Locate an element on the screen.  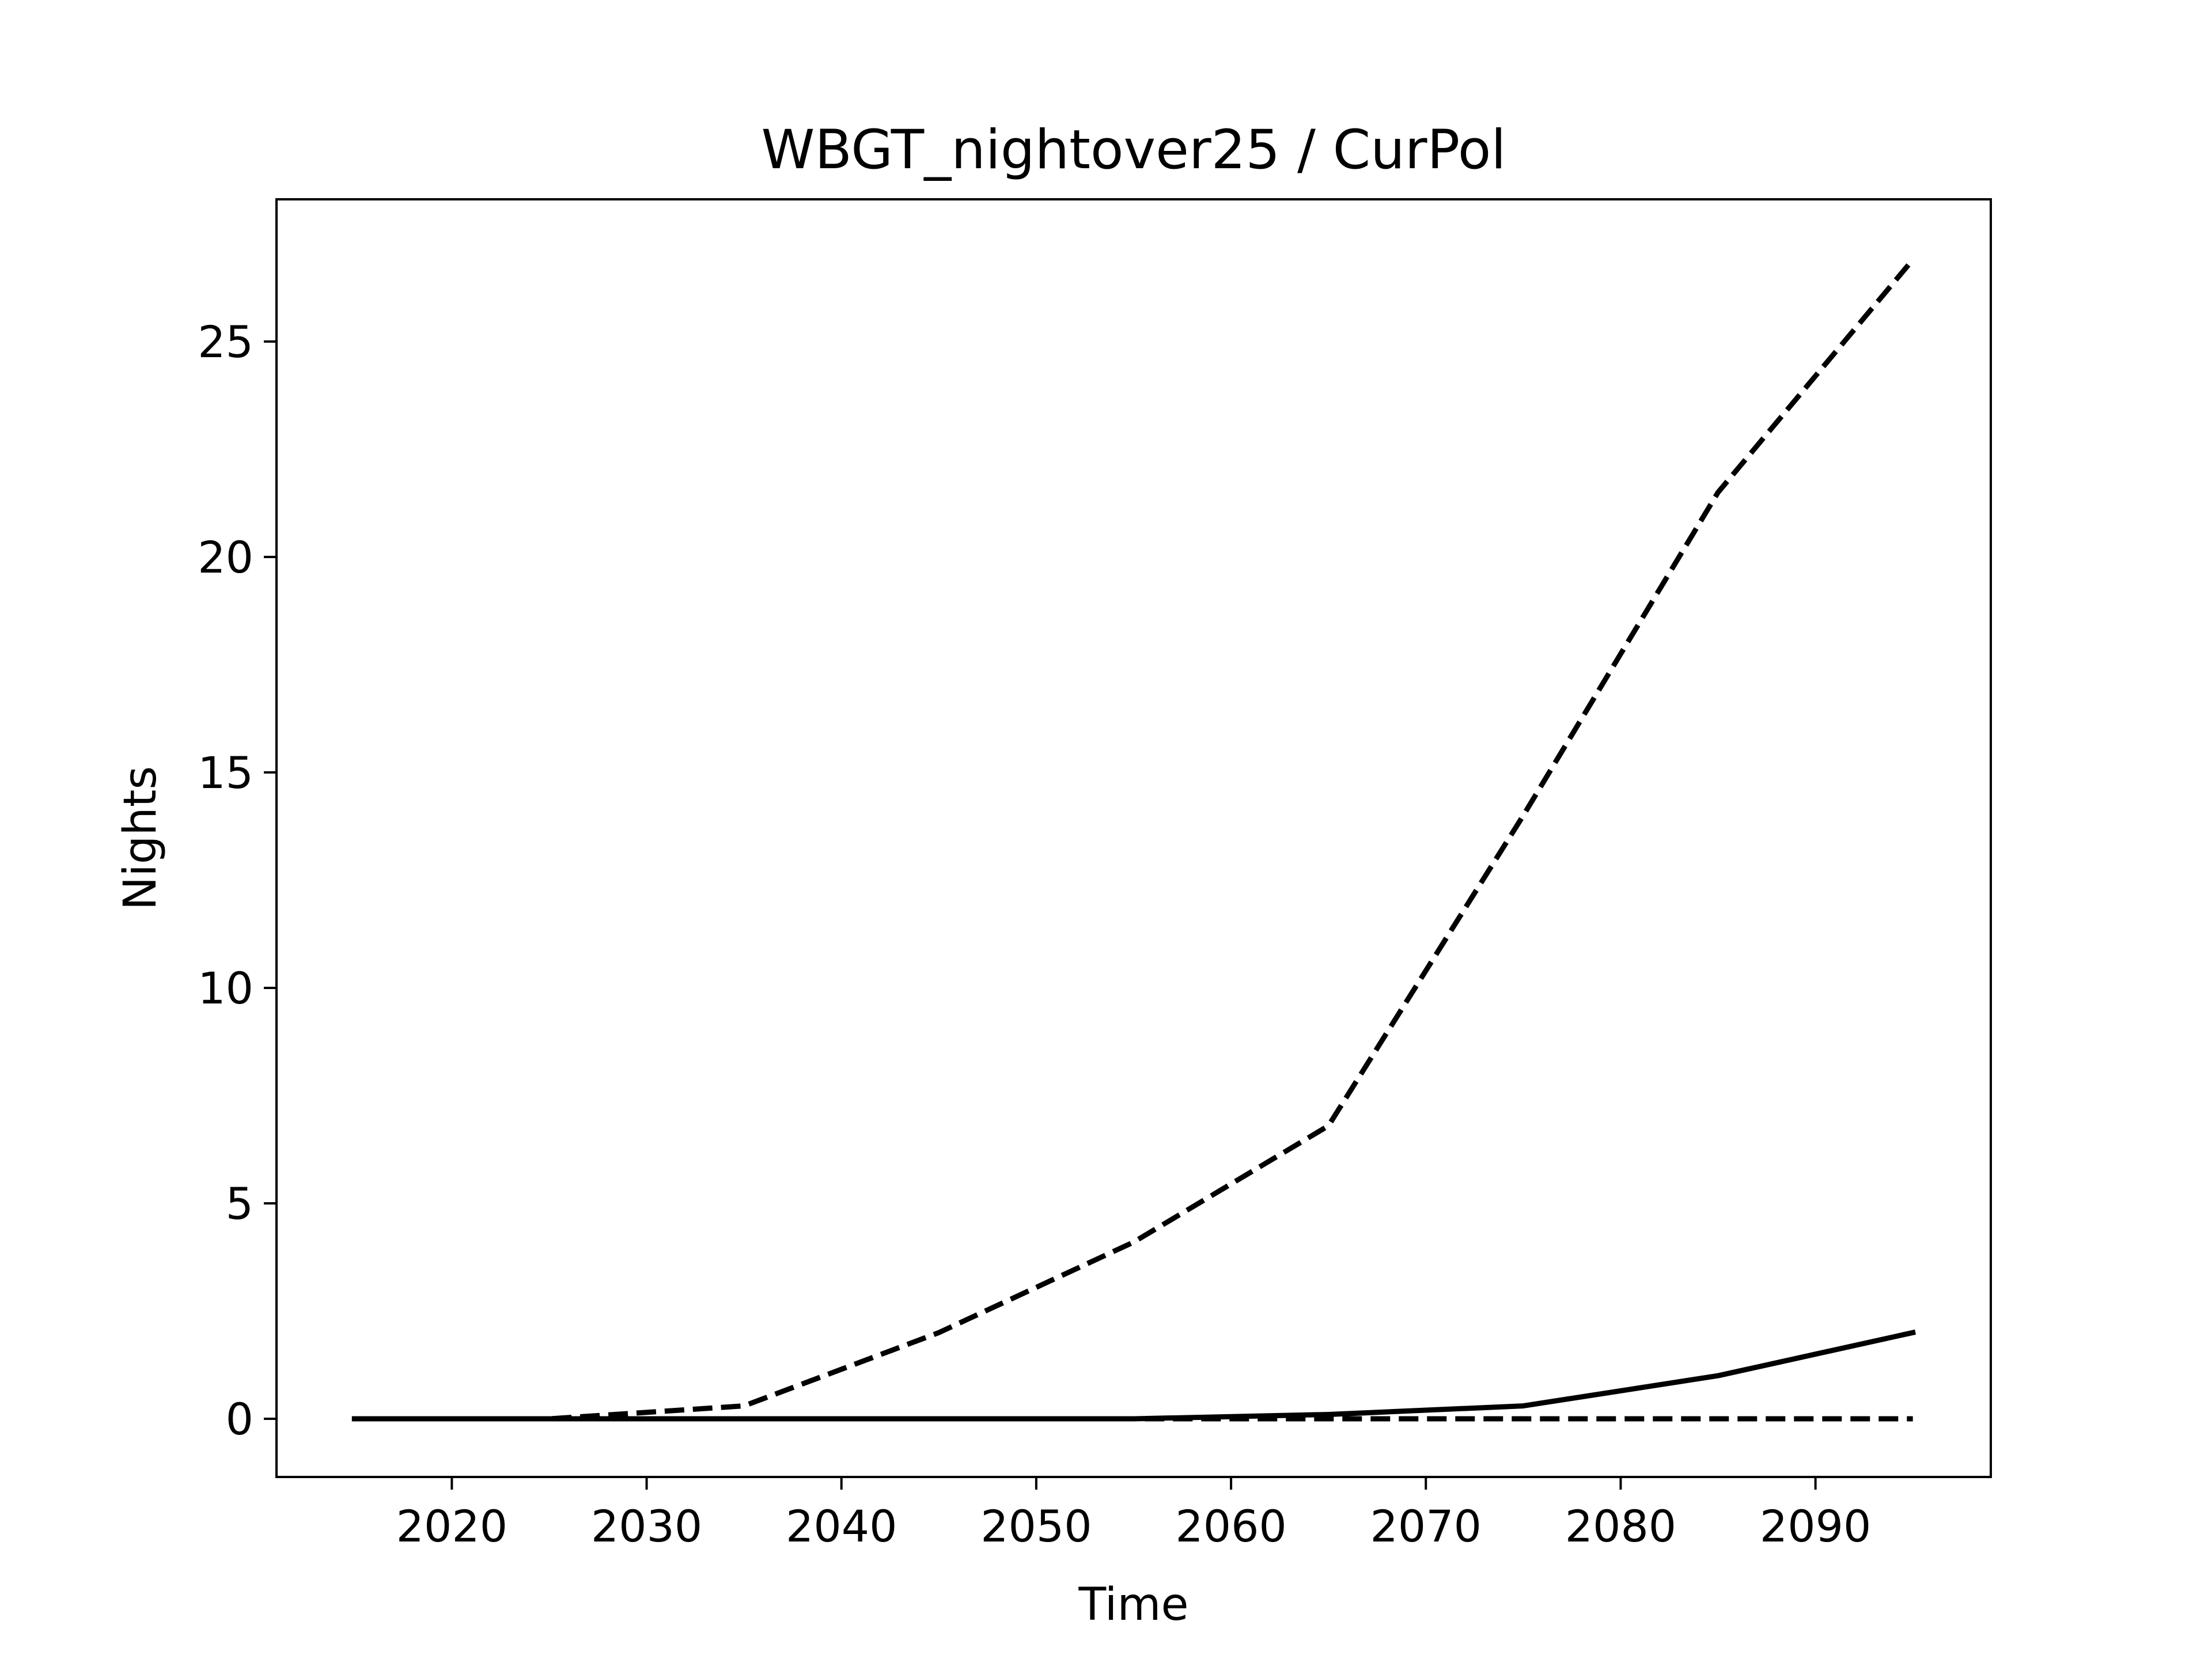
y-tick-label: 15 is located at coordinates (225, 772).